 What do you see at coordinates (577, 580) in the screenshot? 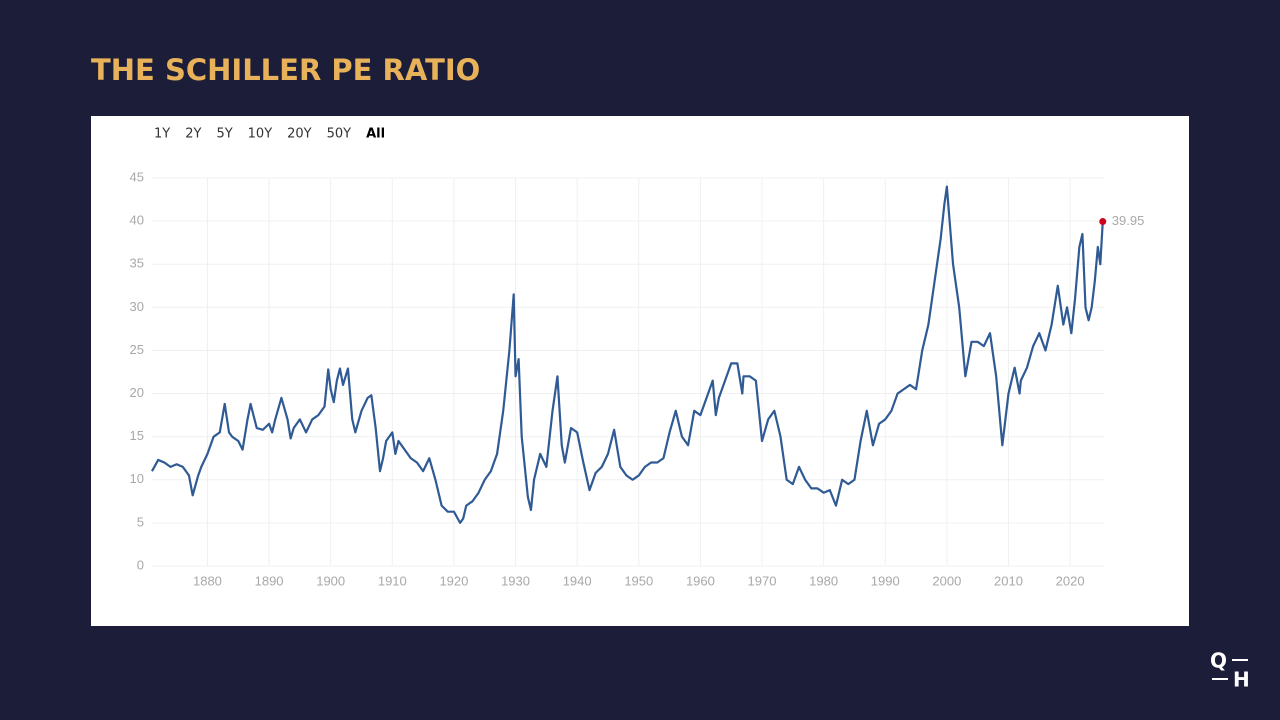
I see `x-tick-label: 1940` at bounding box center [577, 580].